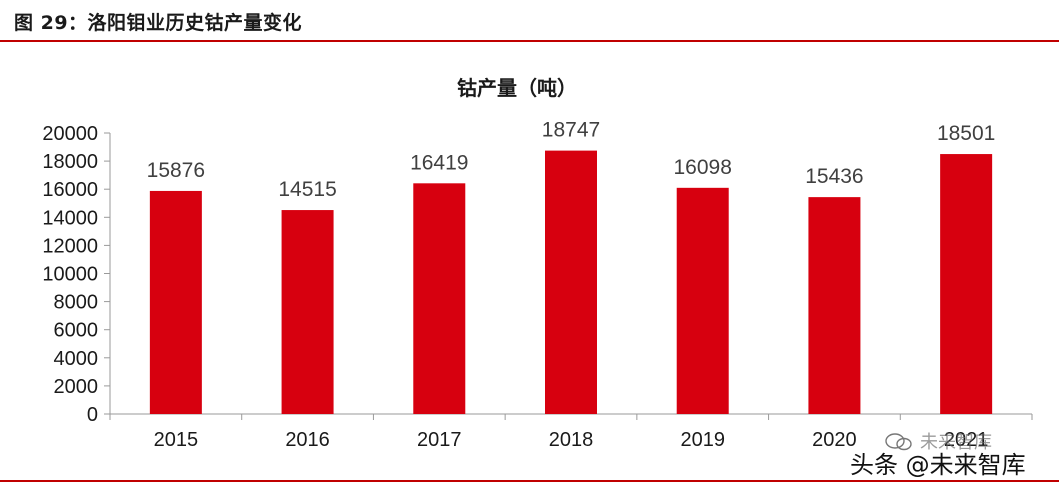 Image resolution: width=1059 pixels, height=487 pixels. What do you see at coordinates (70, 162) in the screenshot?
I see `y-tick-label: 18000` at bounding box center [70, 162].